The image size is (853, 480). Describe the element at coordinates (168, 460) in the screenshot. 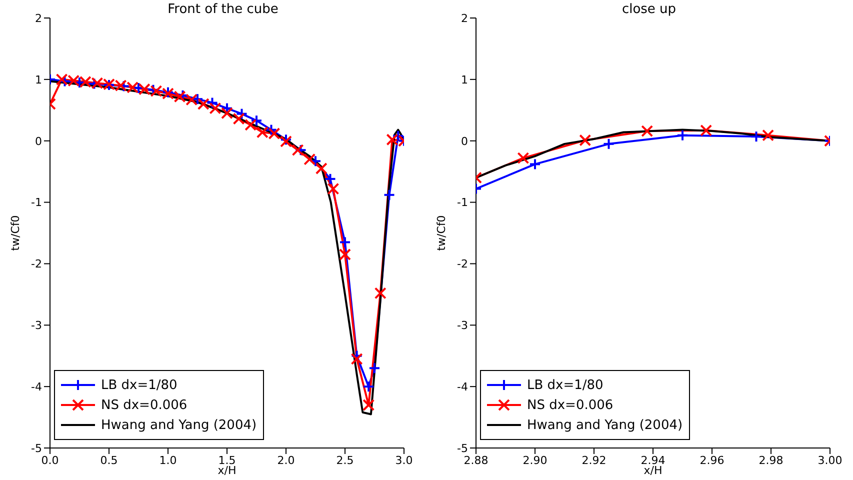

I see `x-tick-label: 1.0` at that location.